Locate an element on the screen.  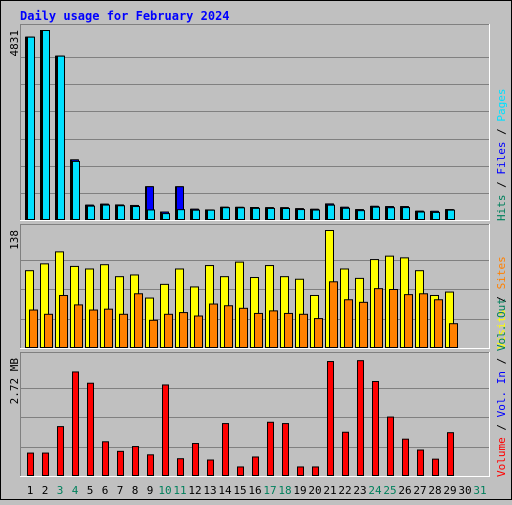
day-label: 12 is located at coordinates (194, 490).